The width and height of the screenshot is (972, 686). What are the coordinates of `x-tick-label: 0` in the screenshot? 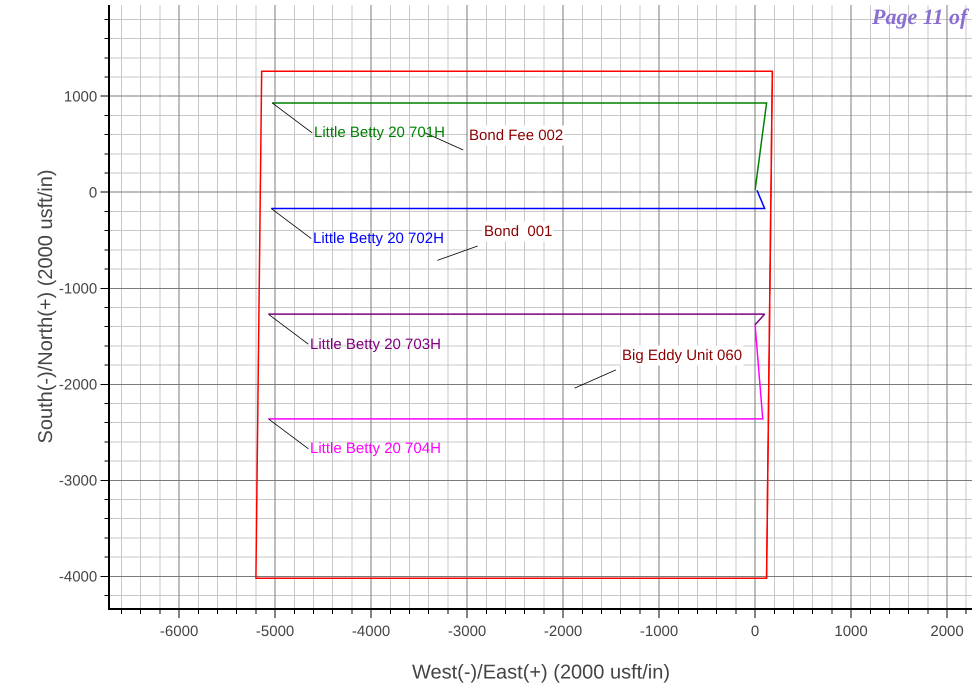 It's located at (755, 631).